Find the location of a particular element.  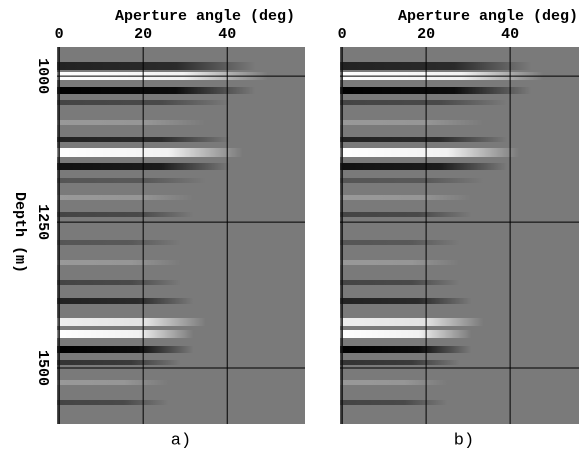

y-tick-label: 1000 is located at coordinates (42, 76).